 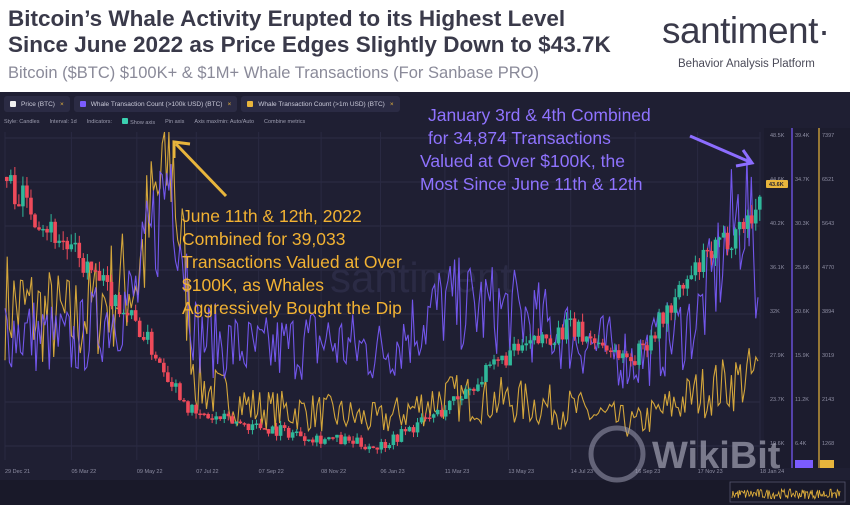 What do you see at coordinates (519, 138) in the screenshot?
I see `jan-line-2: for 34,874 Transactions` at bounding box center [519, 138].